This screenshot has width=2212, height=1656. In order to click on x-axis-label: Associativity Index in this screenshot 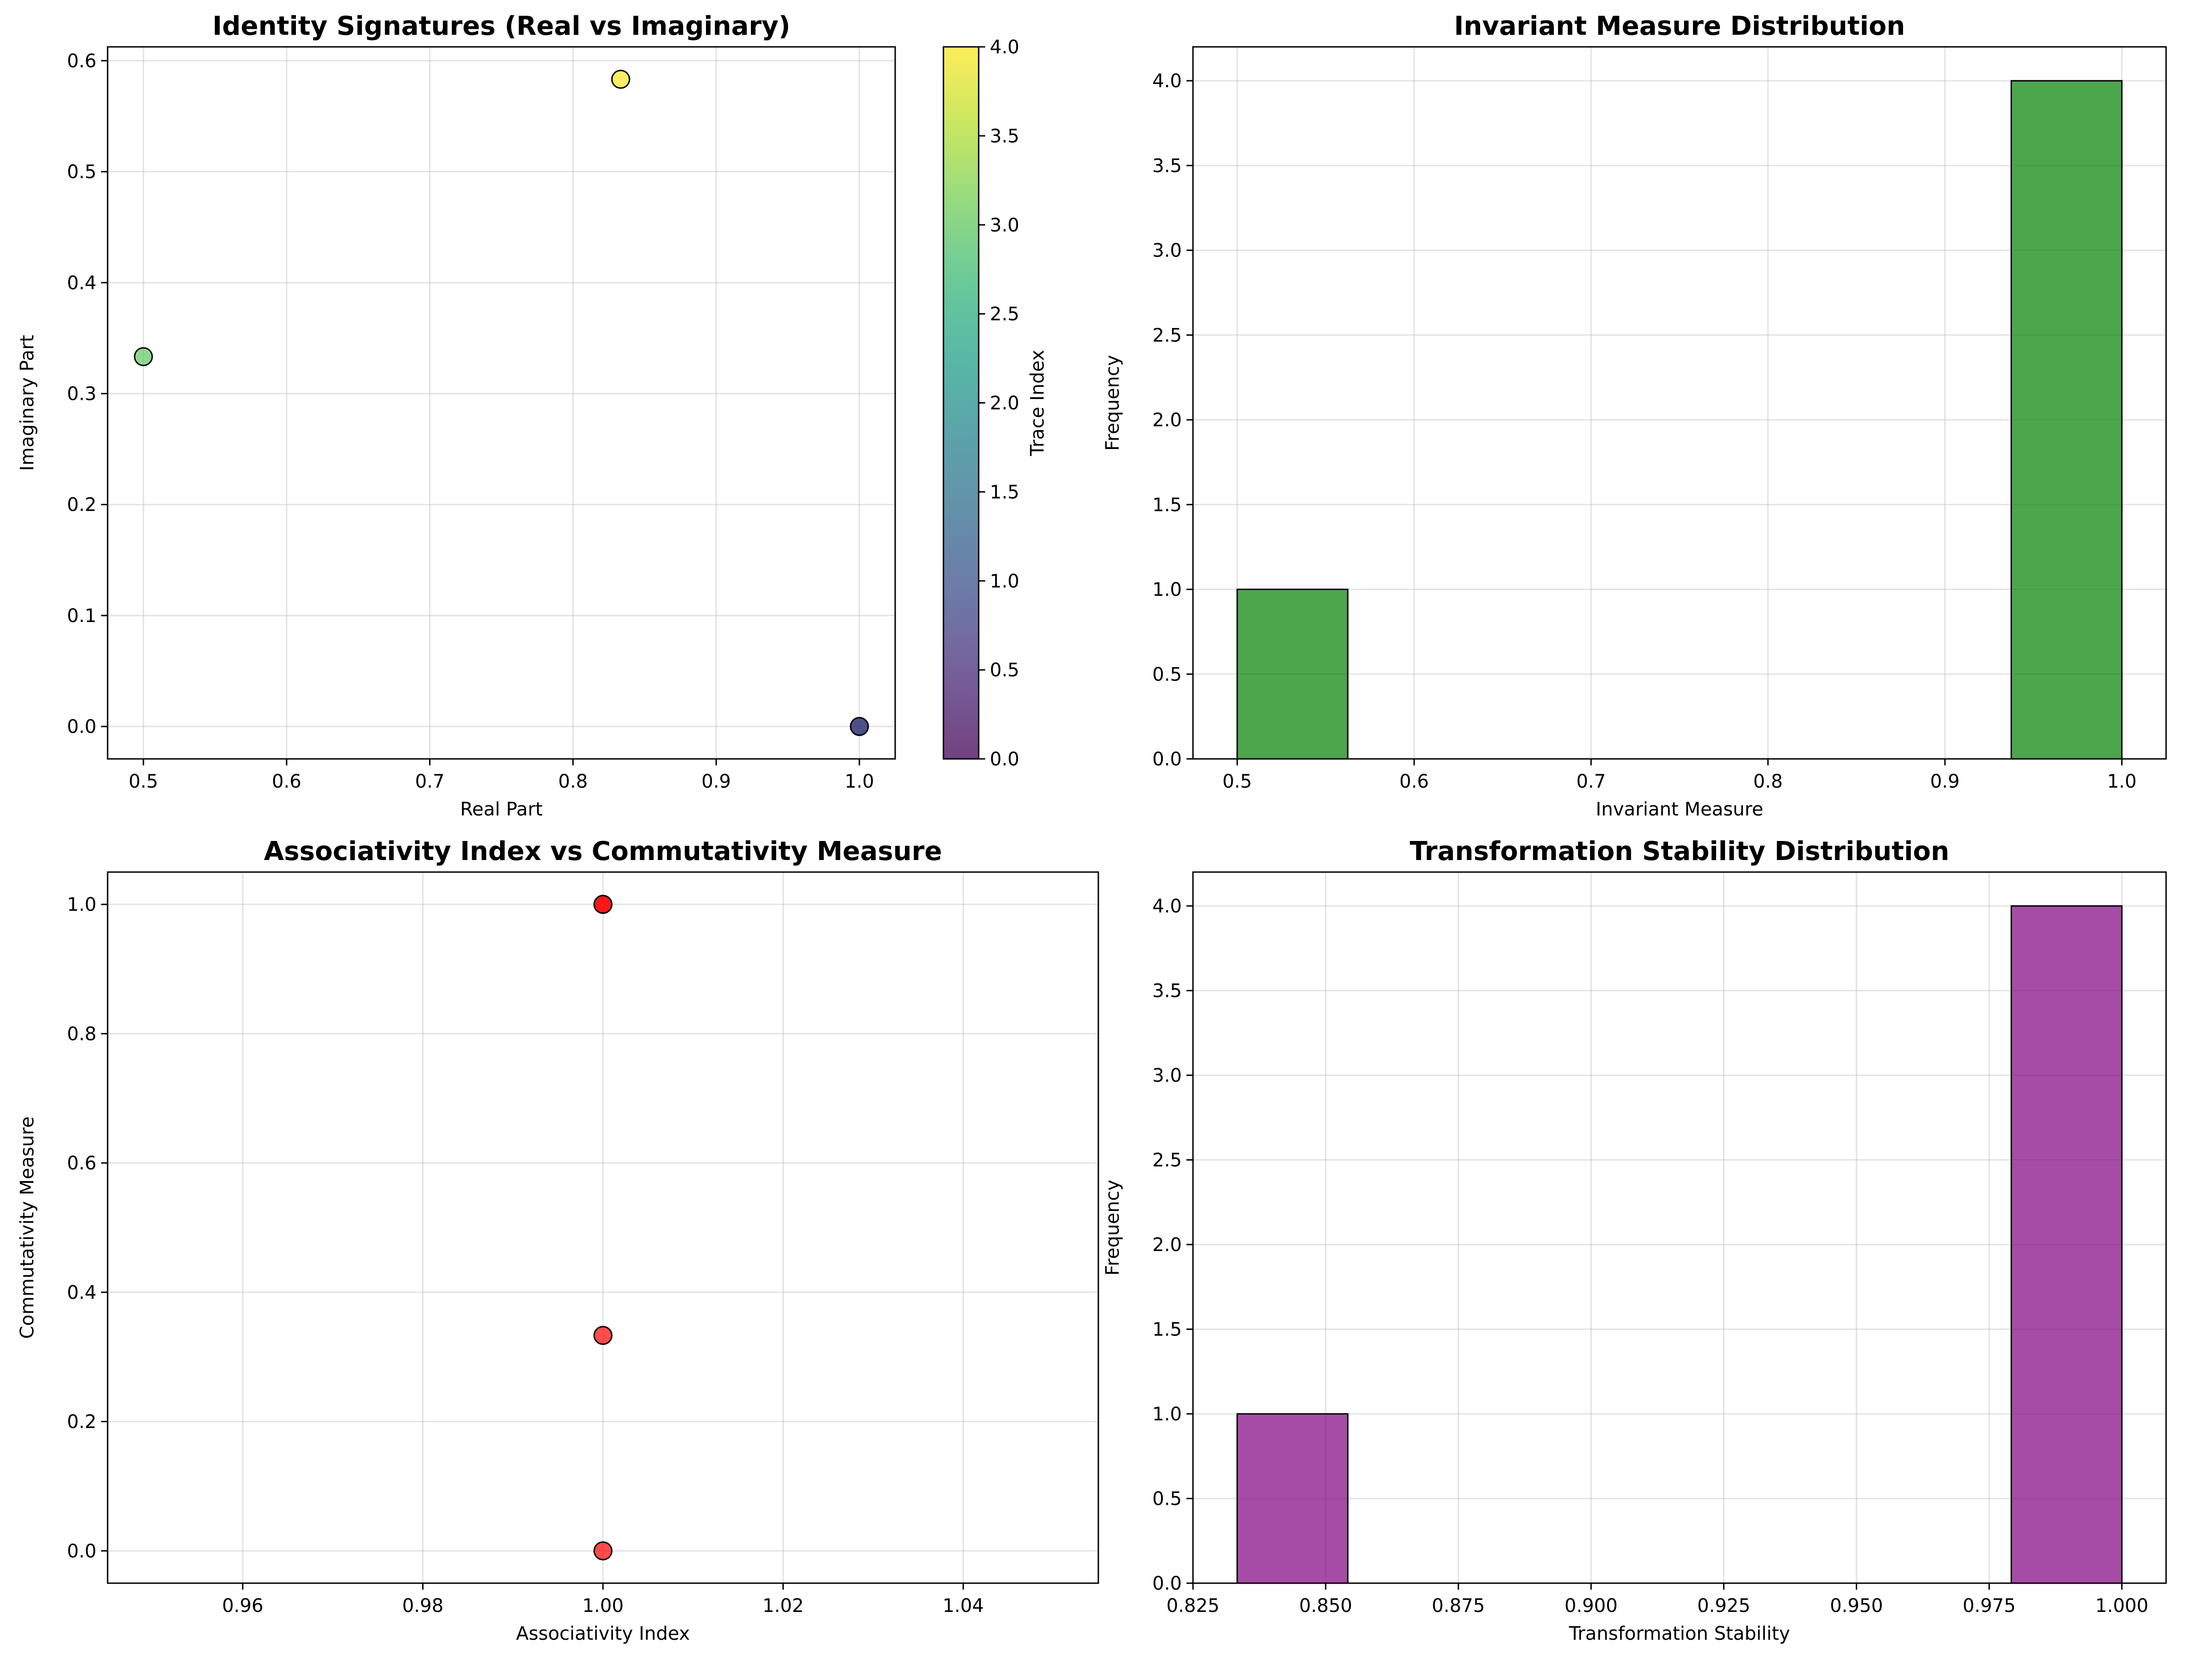, I will do `click(603, 1634)`.